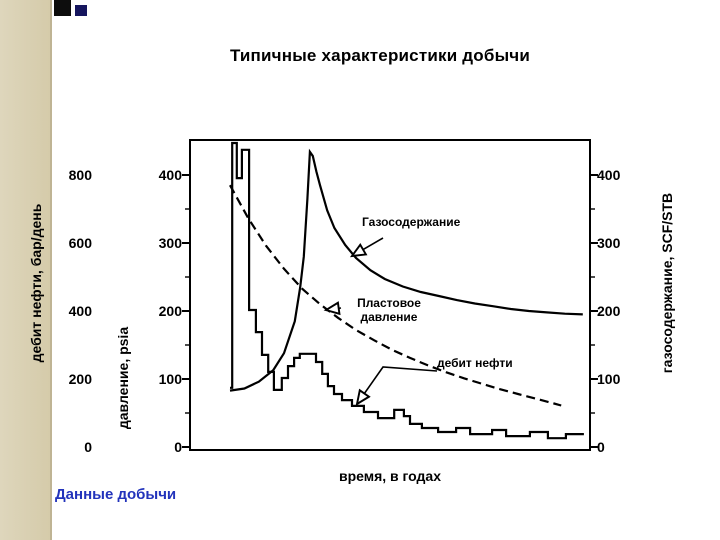  What do you see at coordinates (62, 8) in the screenshot?
I see `decor-square-large` at bounding box center [62, 8].